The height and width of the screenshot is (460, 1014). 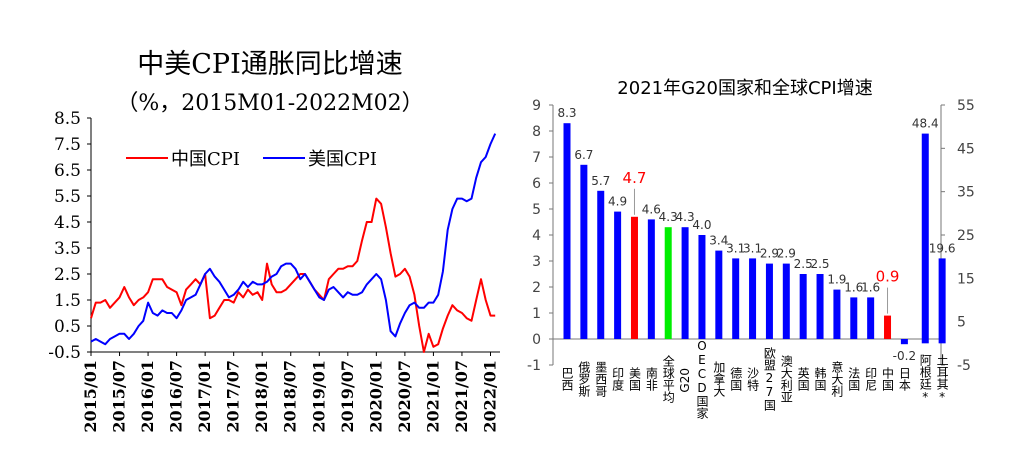 What do you see at coordinates (536, 314) in the screenshot?
I see `bar-left-tick-label: 1` at bounding box center [536, 314].